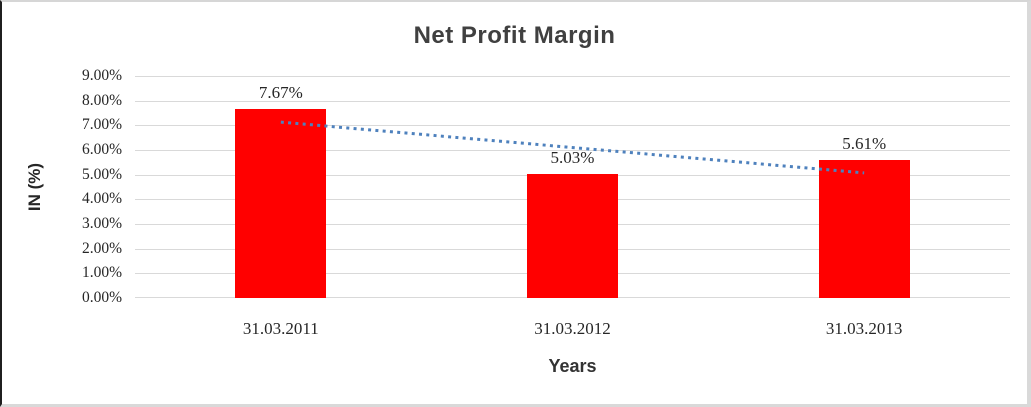  Describe the element at coordinates (101, 198) in the screenshot. I see `y-tick-label: 4.00%` at that location.